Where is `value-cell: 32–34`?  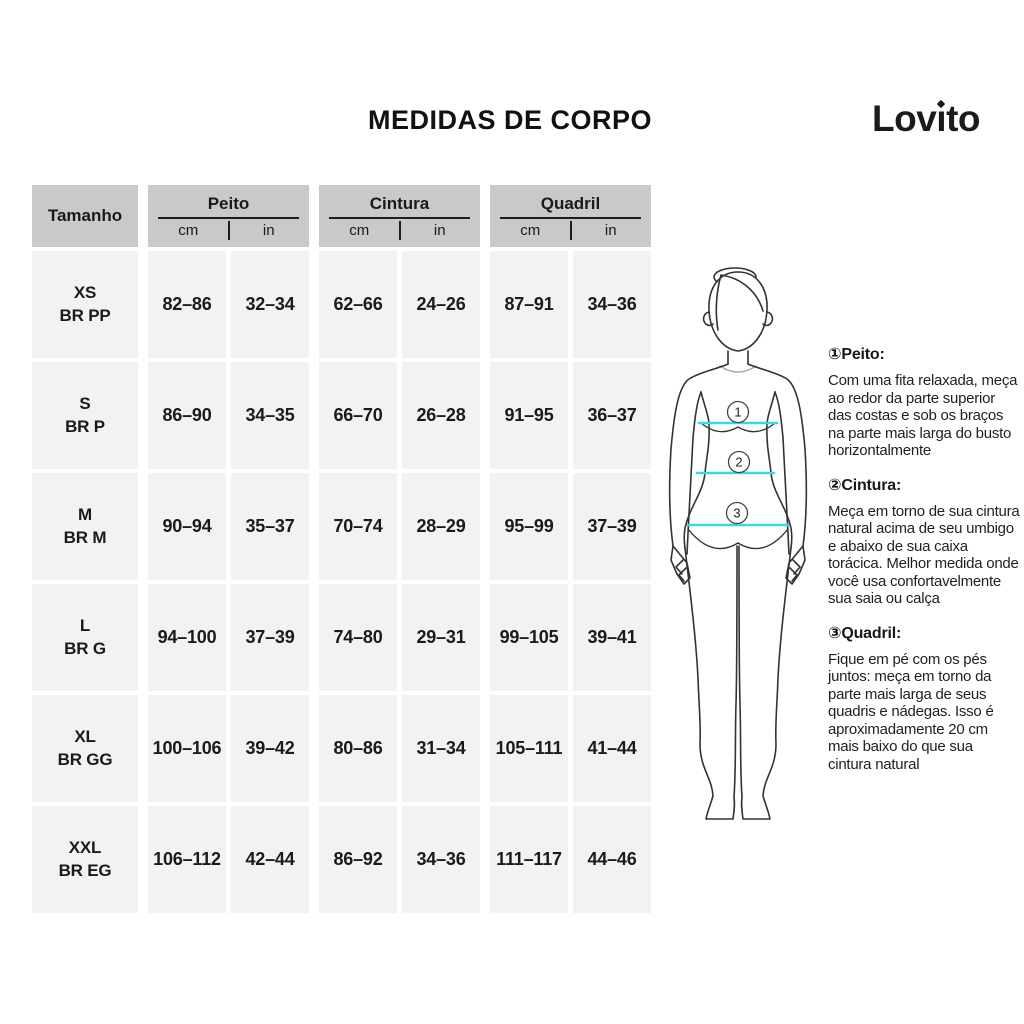
value-cell: 32–34 is located at coordinates (270, 304).